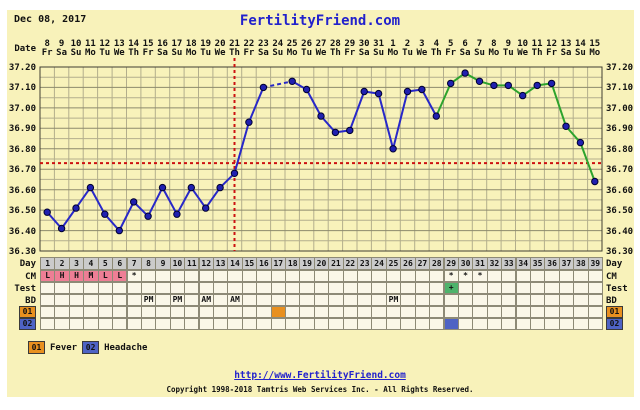 This screenshot has height=410, width=640. I want to click on date-cell: 1, so click(393, 44).